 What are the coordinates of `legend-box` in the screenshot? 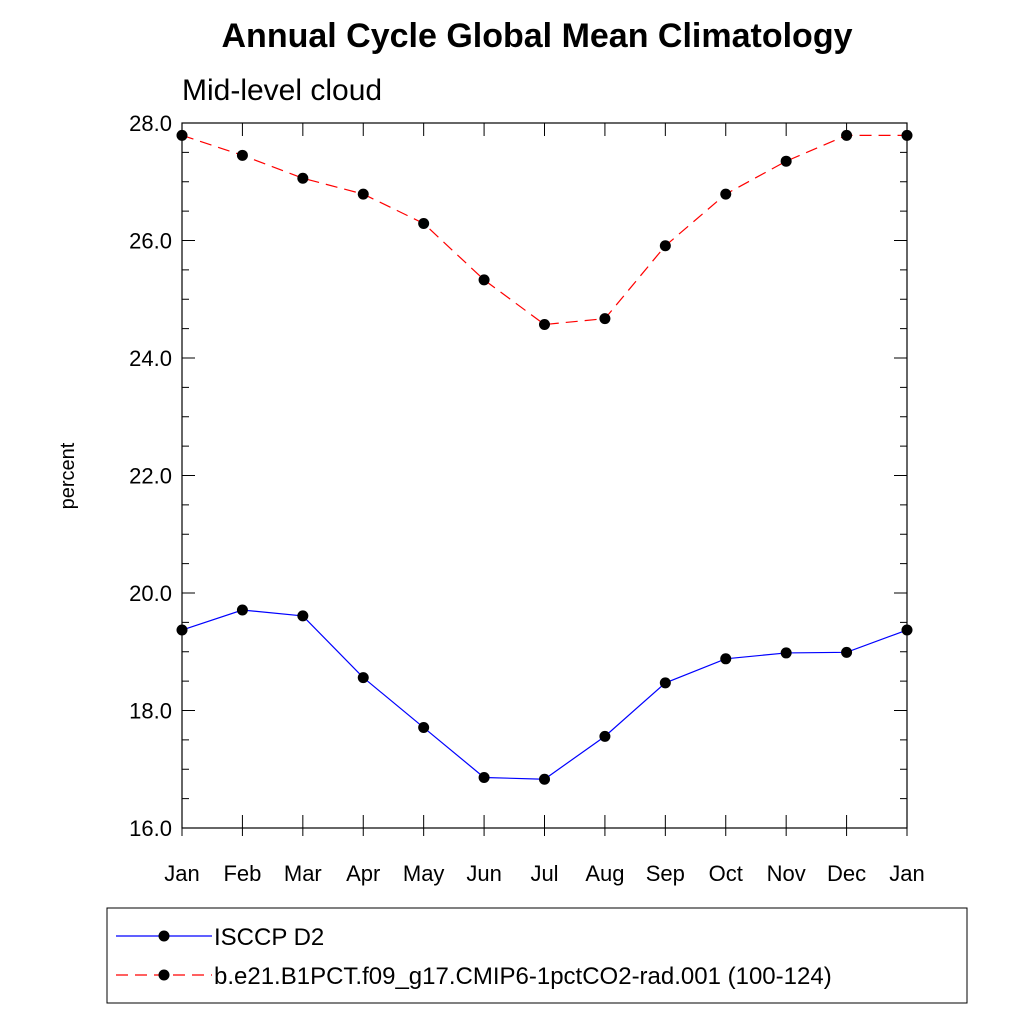 It's located at (537, 955).